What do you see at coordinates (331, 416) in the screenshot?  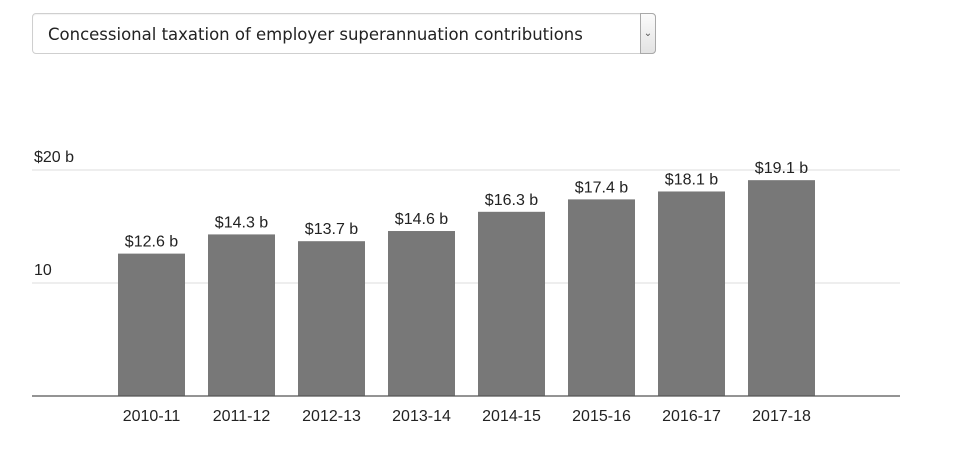 I see `x-tick-label: 2012-13` at bounding box center [331, 416].